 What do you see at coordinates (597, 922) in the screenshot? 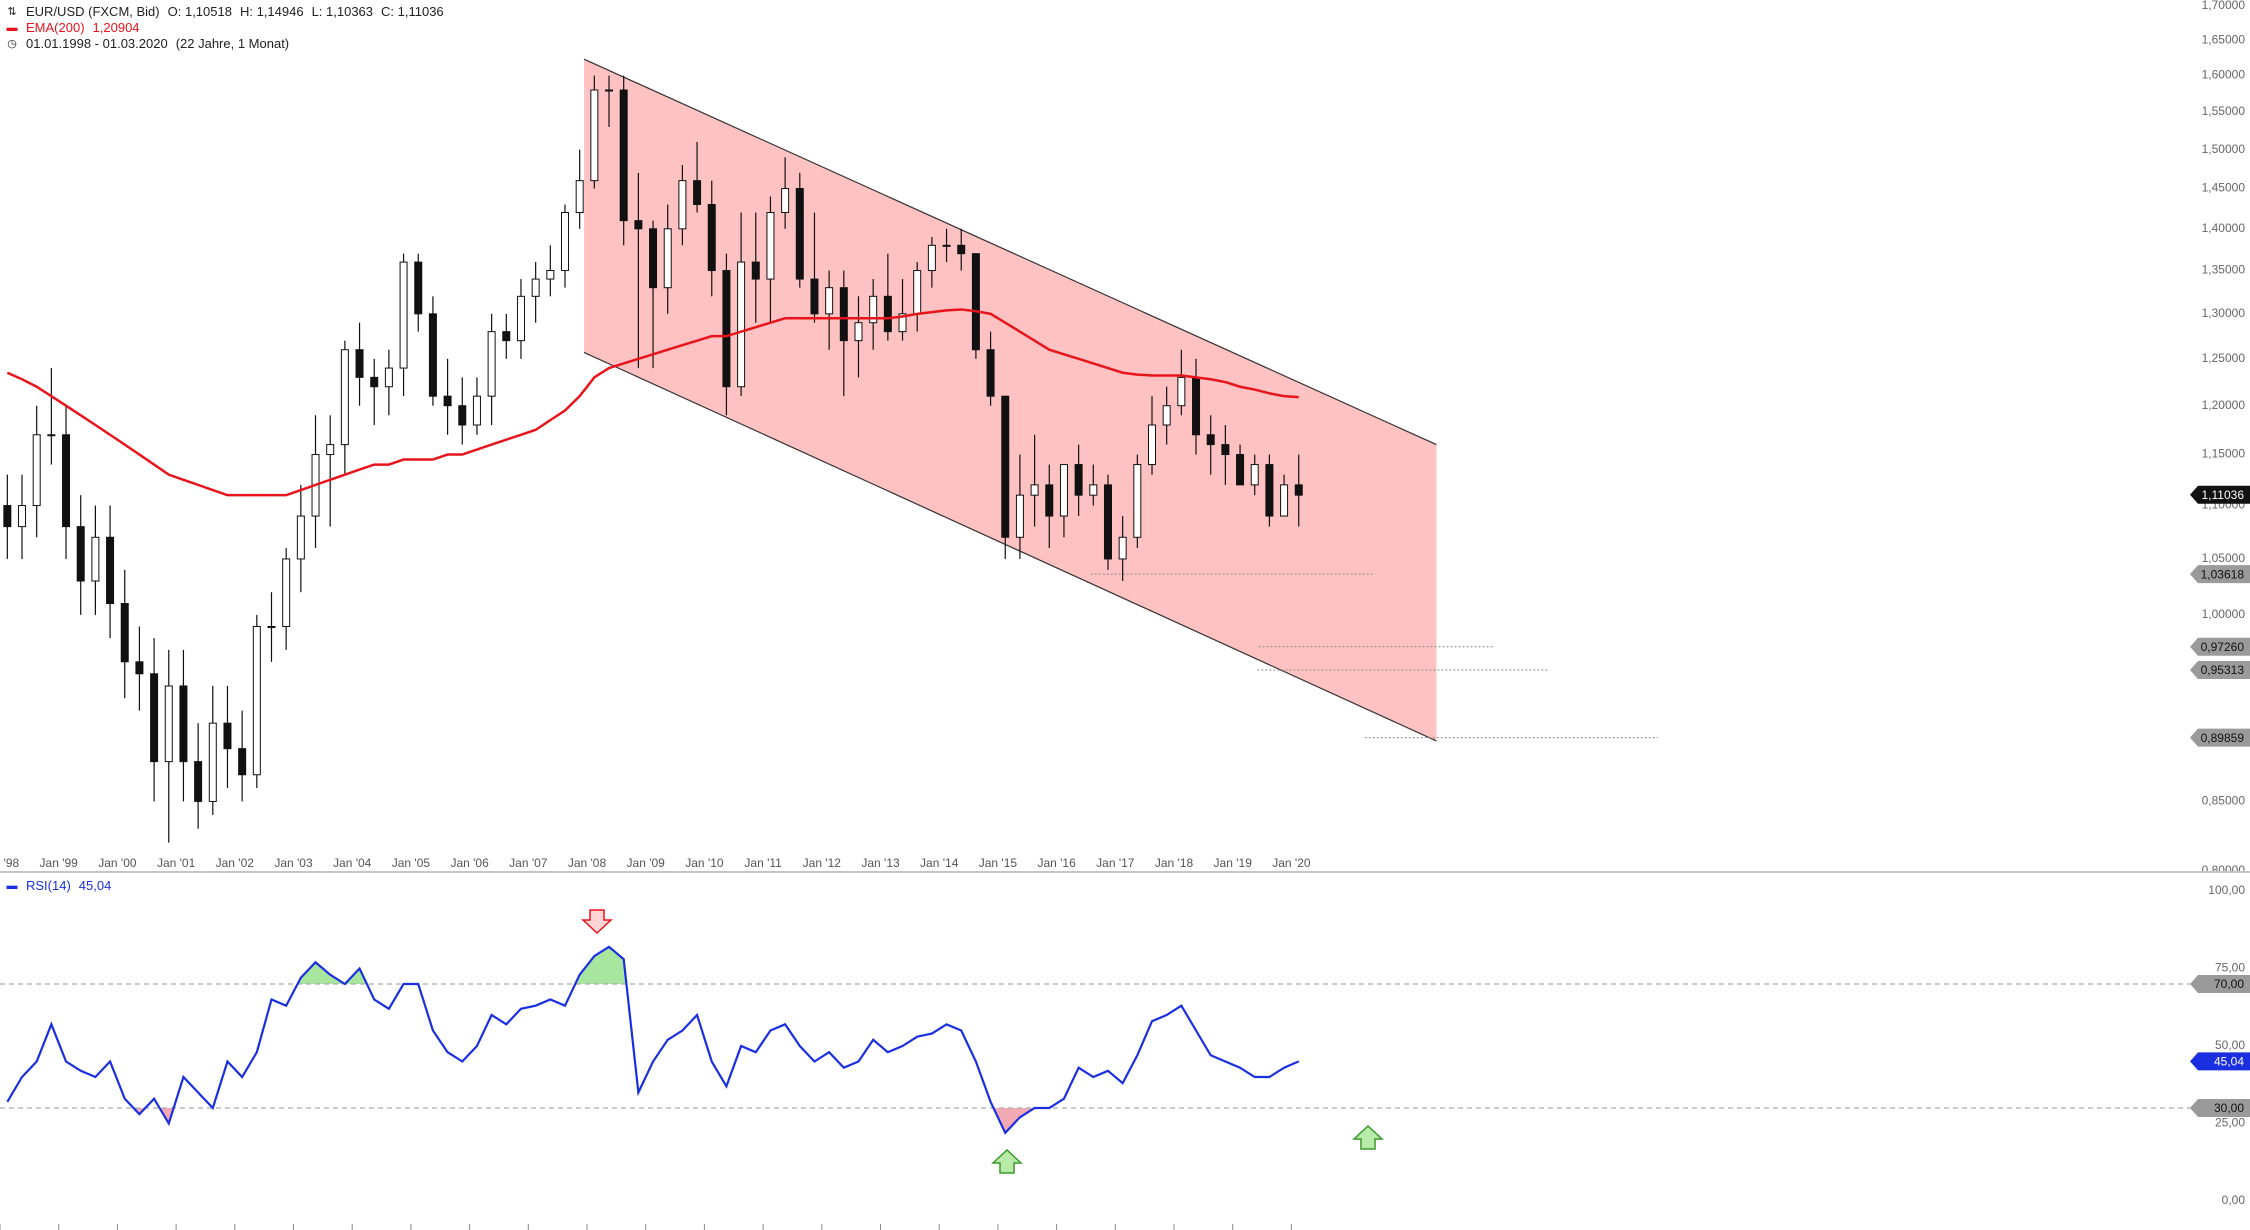
I see `sell-arrow` at bounding box center [597, 922].